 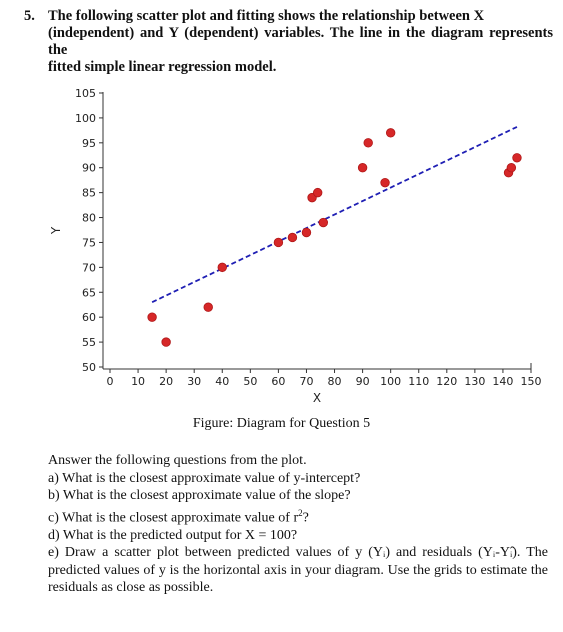 What do you see at coordinates (278, 381) in the screenshot?
I see `x-tick-label: 60` at bounding box center [278, 381].